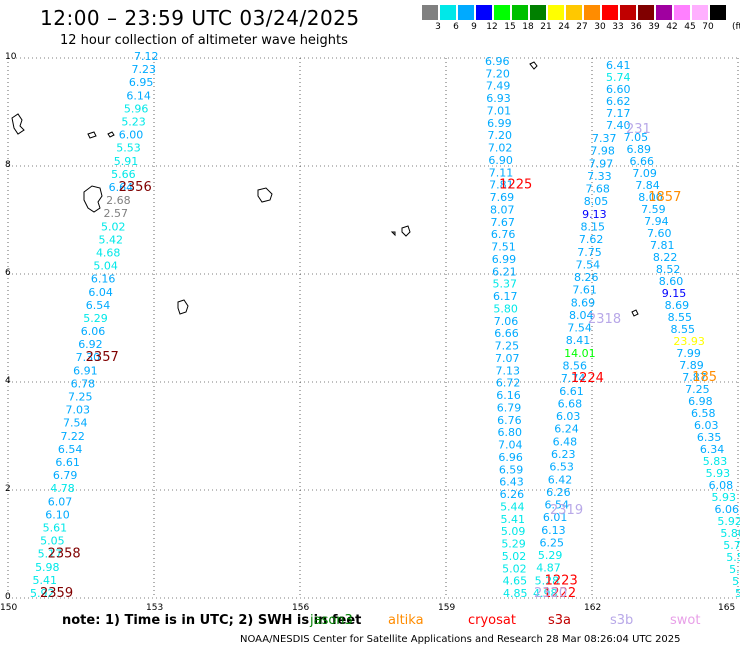 Image resolution: width=740 pixels, height=650 pixels. I want to click on swot-time-label: 231, so click(638, 129).